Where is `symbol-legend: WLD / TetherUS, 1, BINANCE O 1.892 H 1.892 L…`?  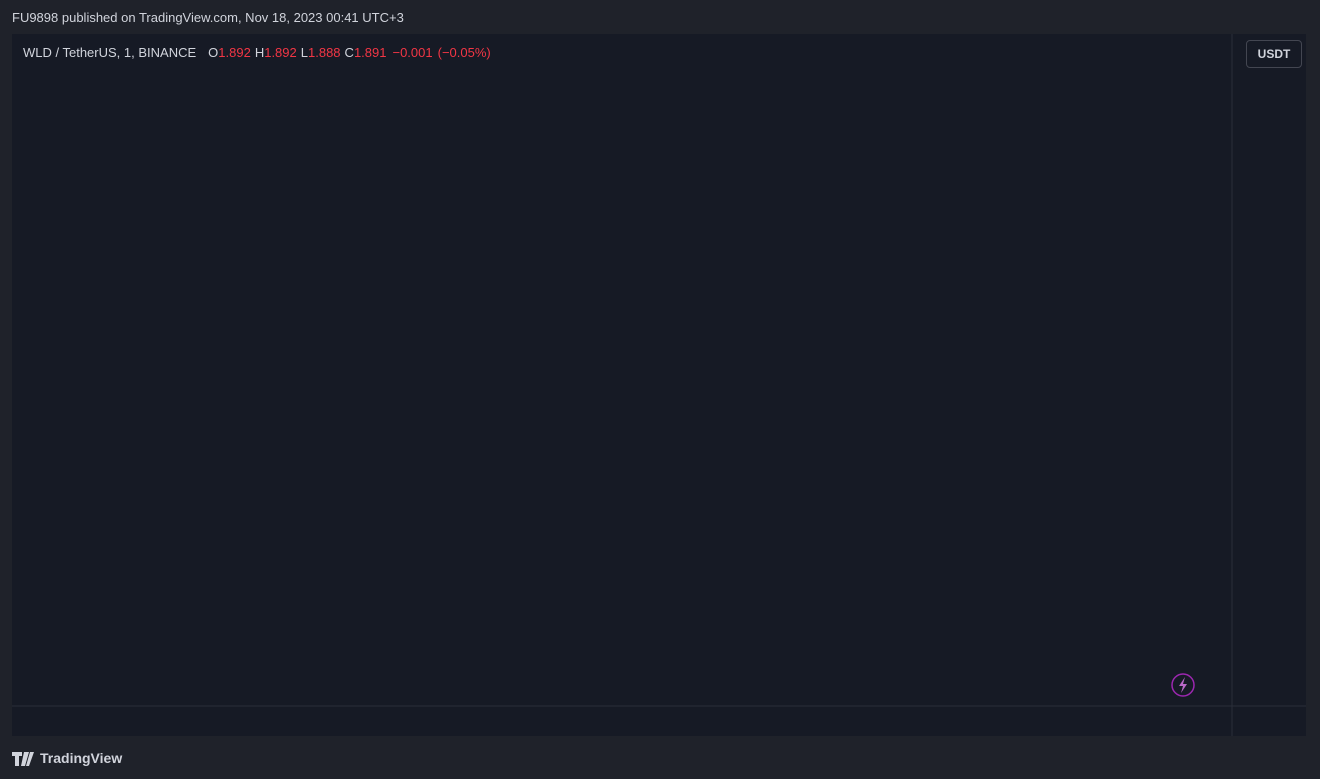
symbol-legend: WLD / TetherUS, 1, BINANCE O 1.892 H 1.892 L… is located at coordinates (257, 52).